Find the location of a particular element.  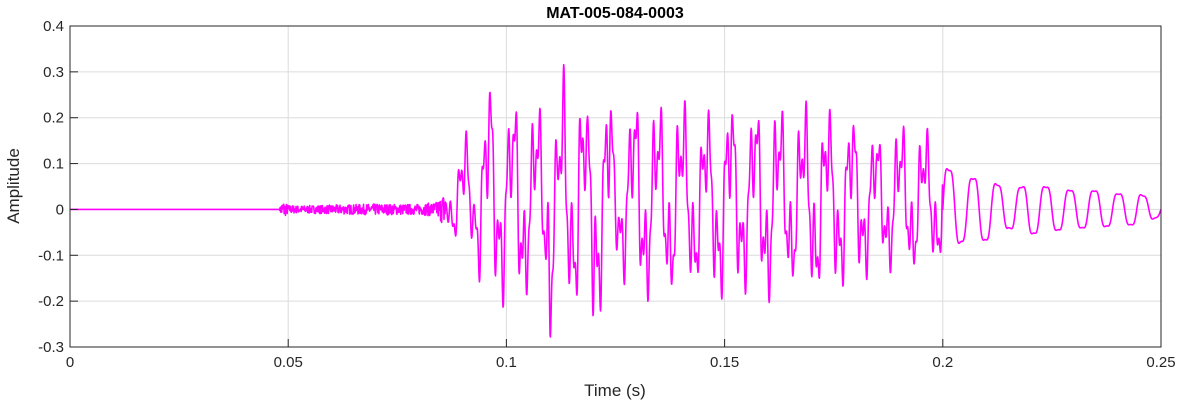

x-tick-label: 0.25 is located at coordinates (1160, 362).